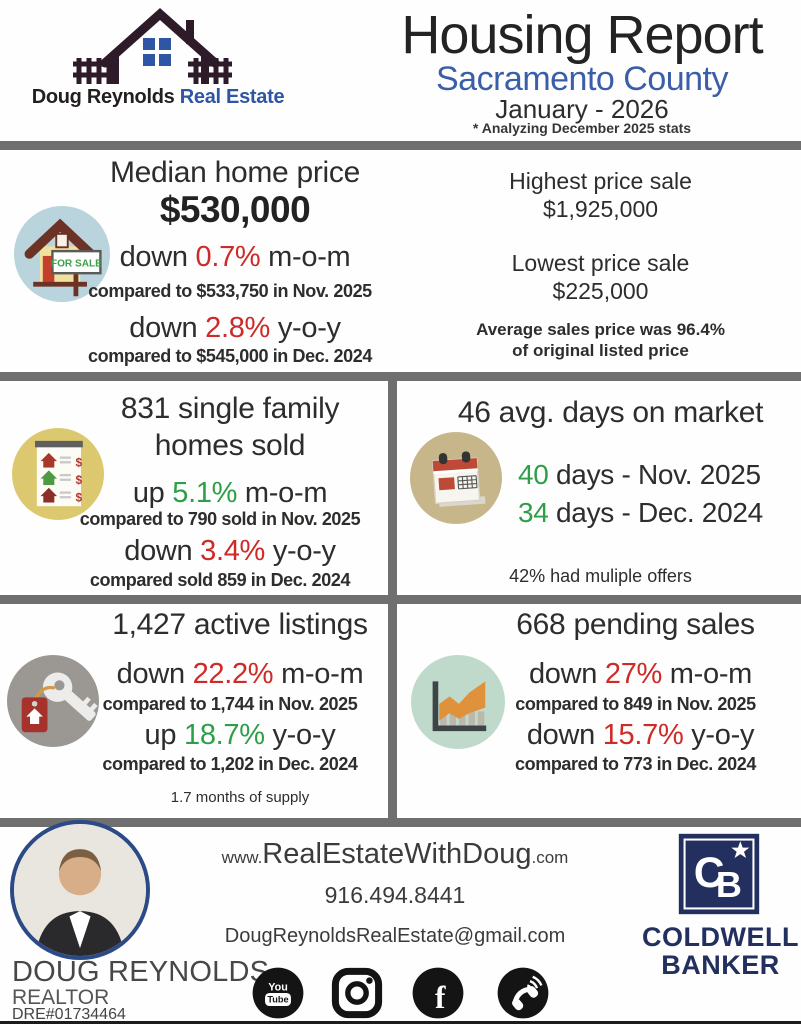 This screenshot has width=801, height=1024. I want to click on for-sale-sign-text: FOR SALE, so click(76, 263).